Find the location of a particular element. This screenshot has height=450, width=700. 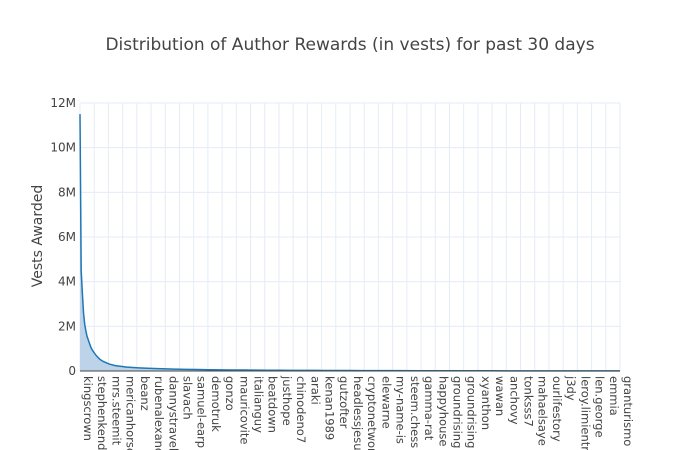

x-tick-label: gamma-rat is located at coordinates (429, 408).